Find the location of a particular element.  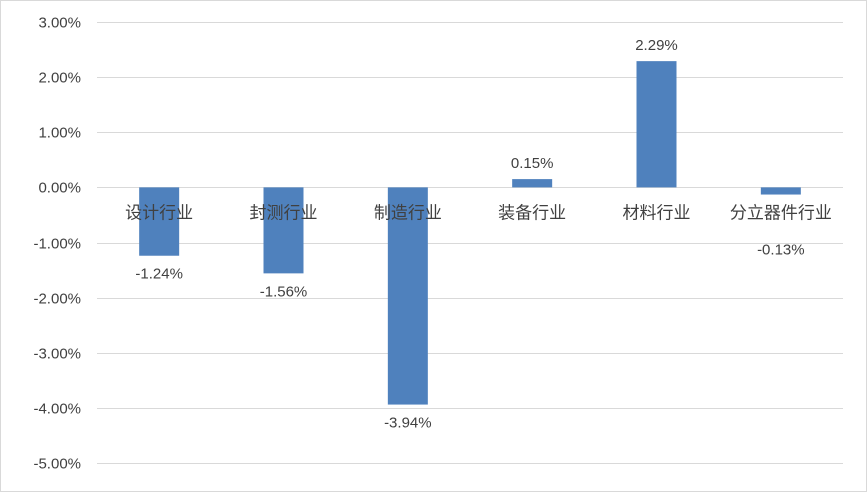

y-tick-label: 2.00% is located at coordinates (59, 78).